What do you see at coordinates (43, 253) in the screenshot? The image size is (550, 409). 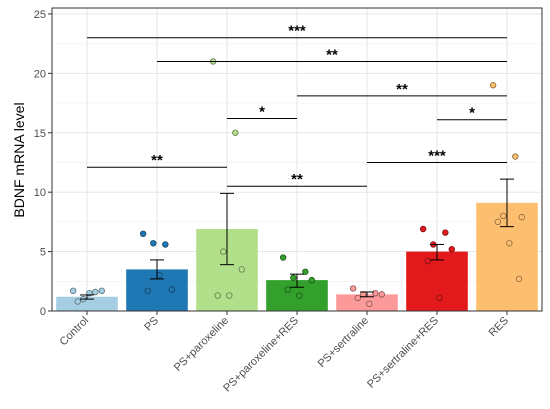 I see `y-tick-label: 5` at bounding box center [43, 253].